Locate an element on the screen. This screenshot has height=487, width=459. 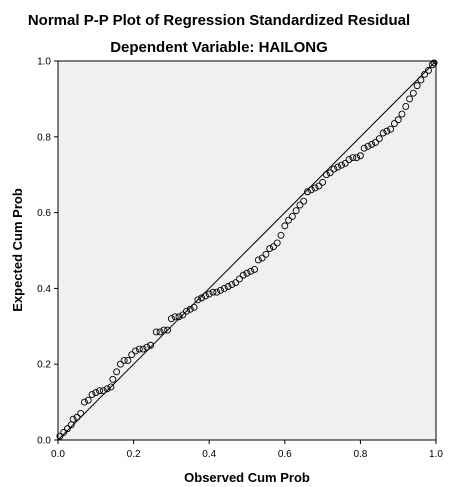
x-tick-label: 0.4 is located at coordinates (209, 454).